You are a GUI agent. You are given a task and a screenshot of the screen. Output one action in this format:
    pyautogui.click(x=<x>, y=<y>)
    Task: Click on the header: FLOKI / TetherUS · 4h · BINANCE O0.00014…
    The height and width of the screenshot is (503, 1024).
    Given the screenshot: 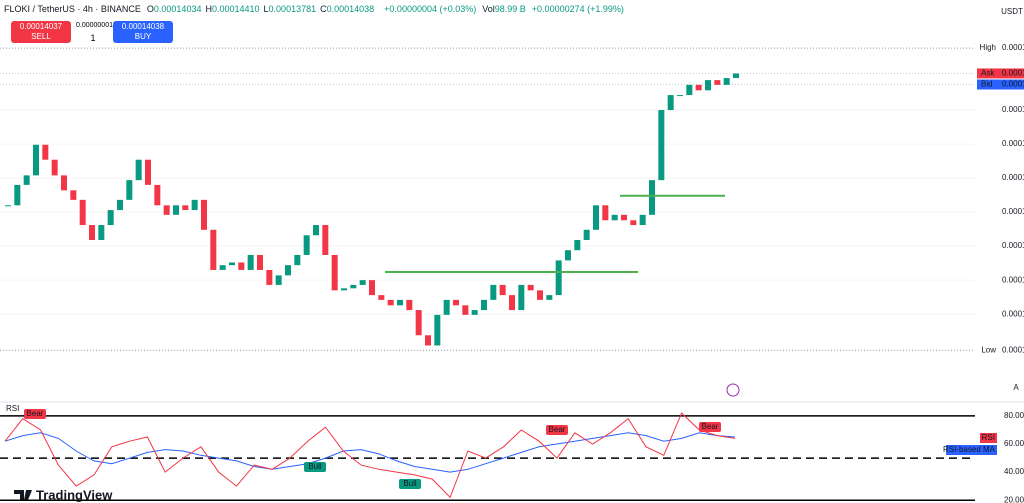 What is the action you would take?
    pyautogui.click(x=314, y=9)
    